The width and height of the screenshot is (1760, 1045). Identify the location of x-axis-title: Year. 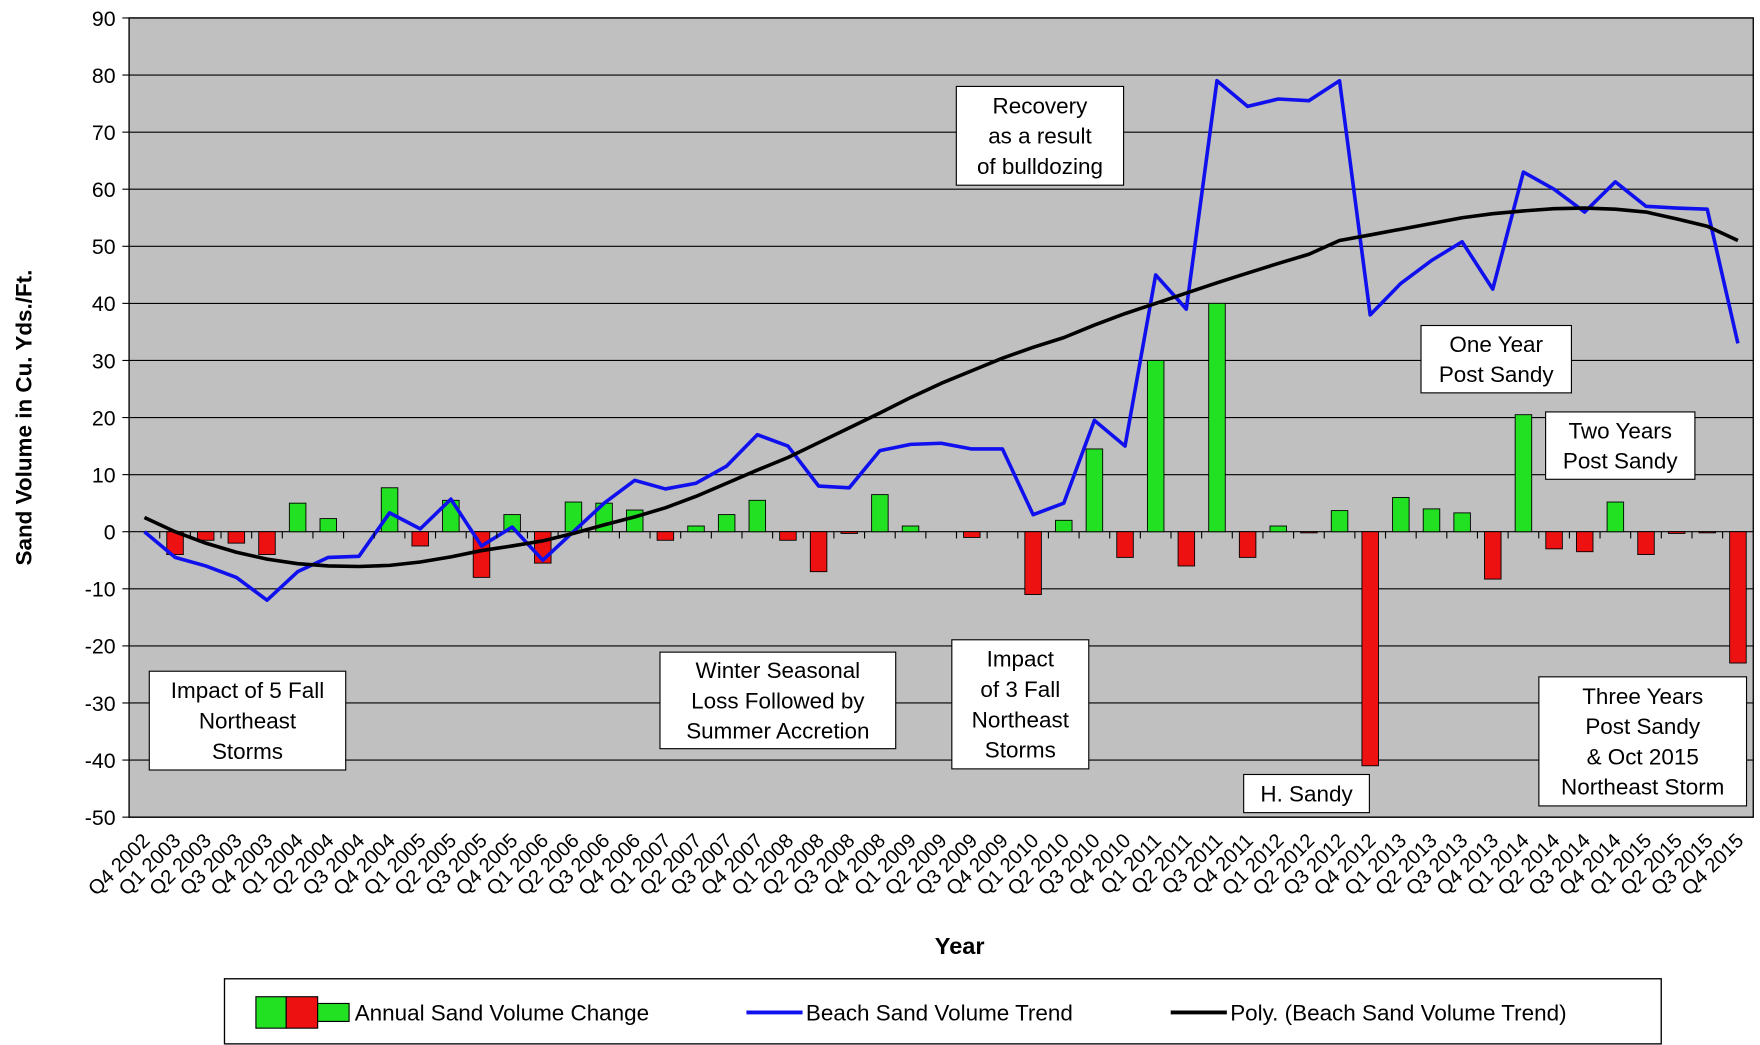
(960, 946).